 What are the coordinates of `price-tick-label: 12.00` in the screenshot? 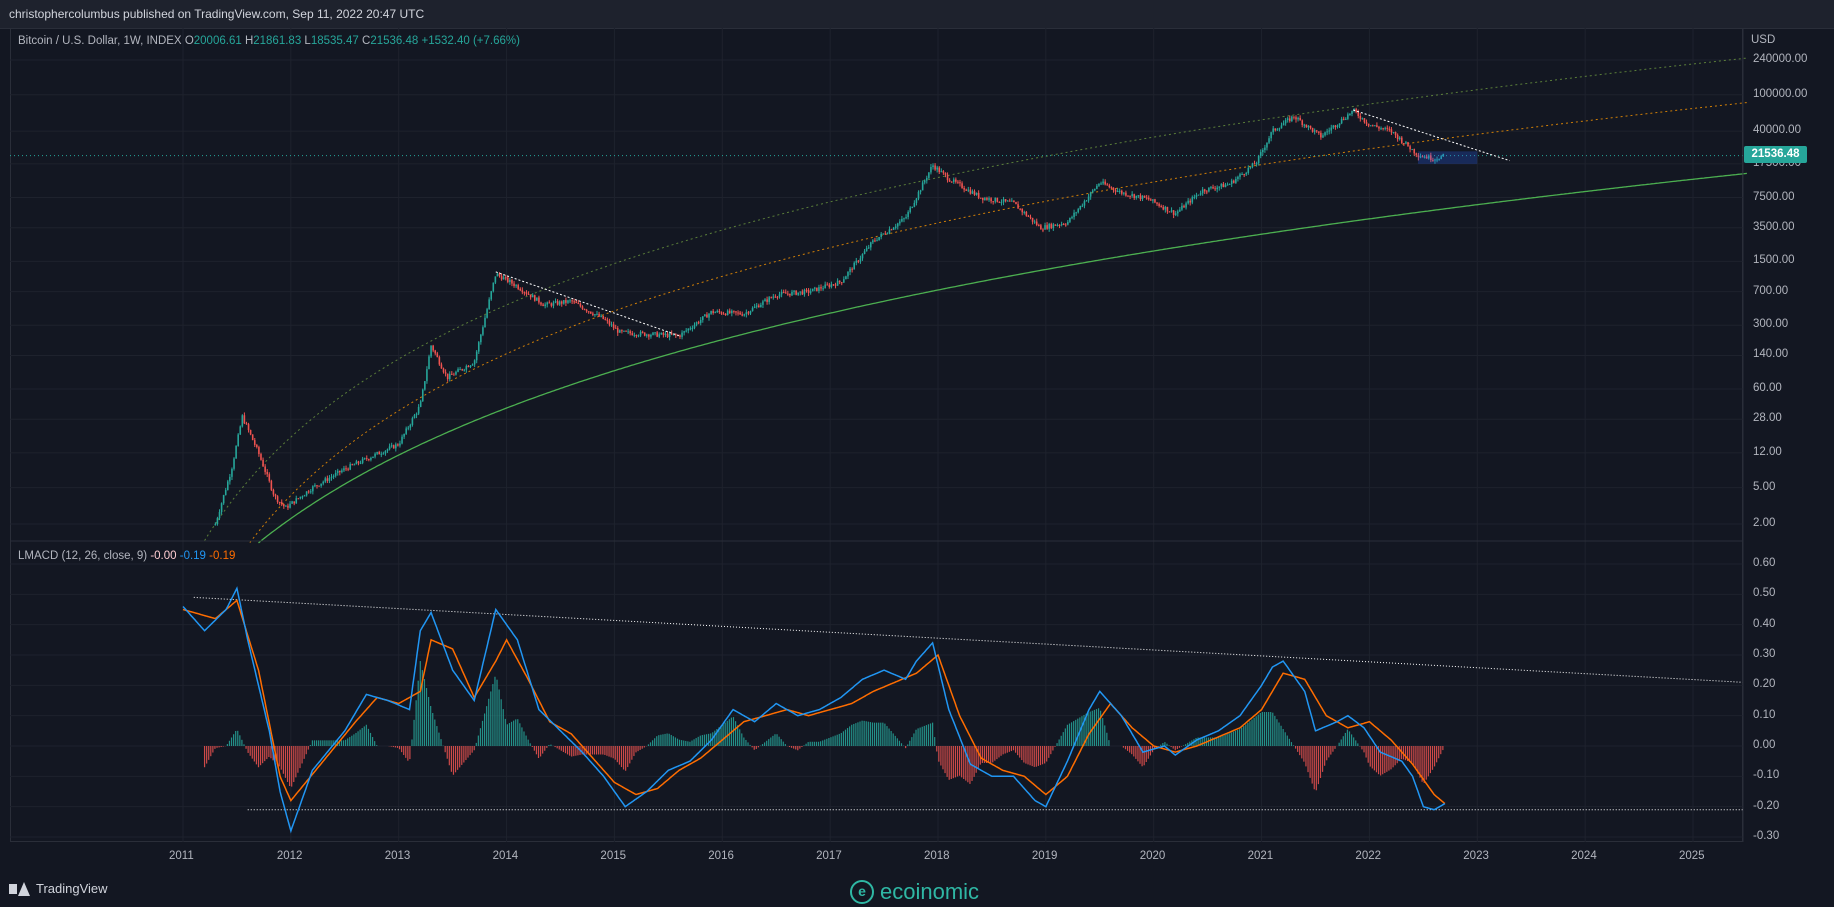 It's located at (1767, 451).